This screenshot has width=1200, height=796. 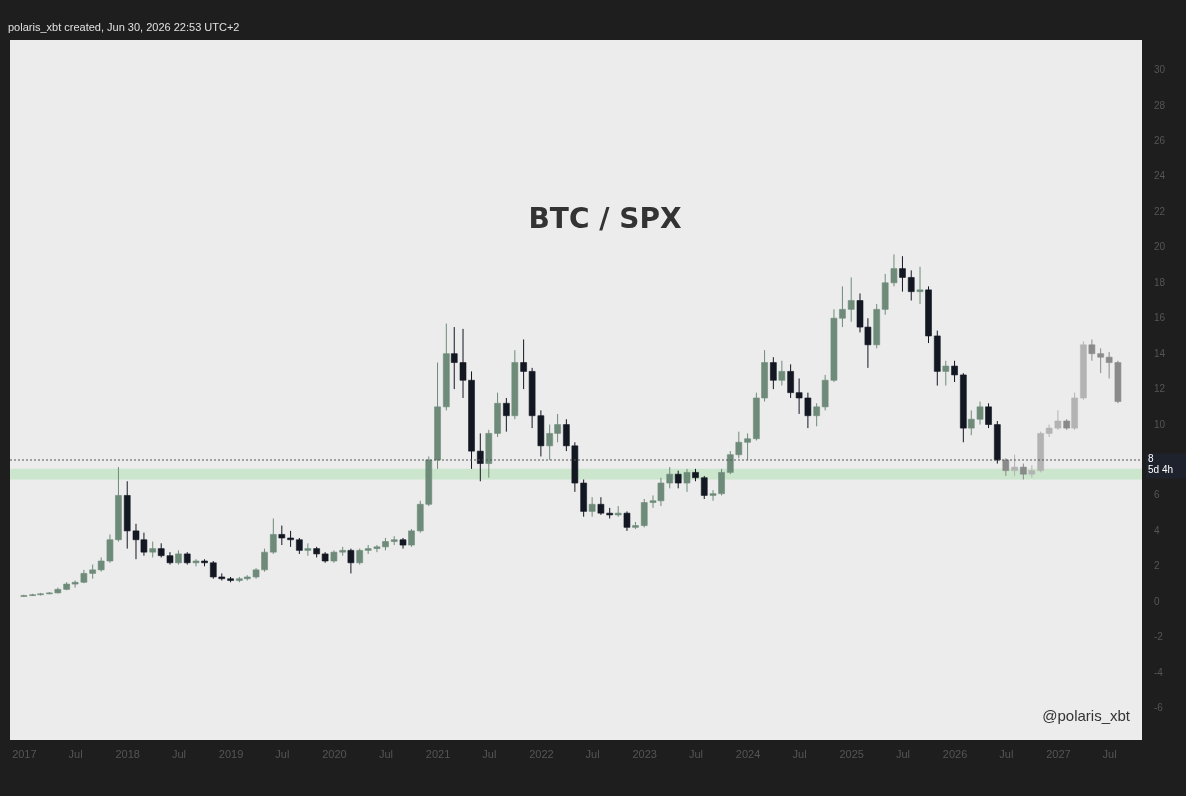 What do you see at coordinates (1086, 715) in the screenshot?
I see `annotation: @polaris_xbt` at bounding box center [1086, 715].